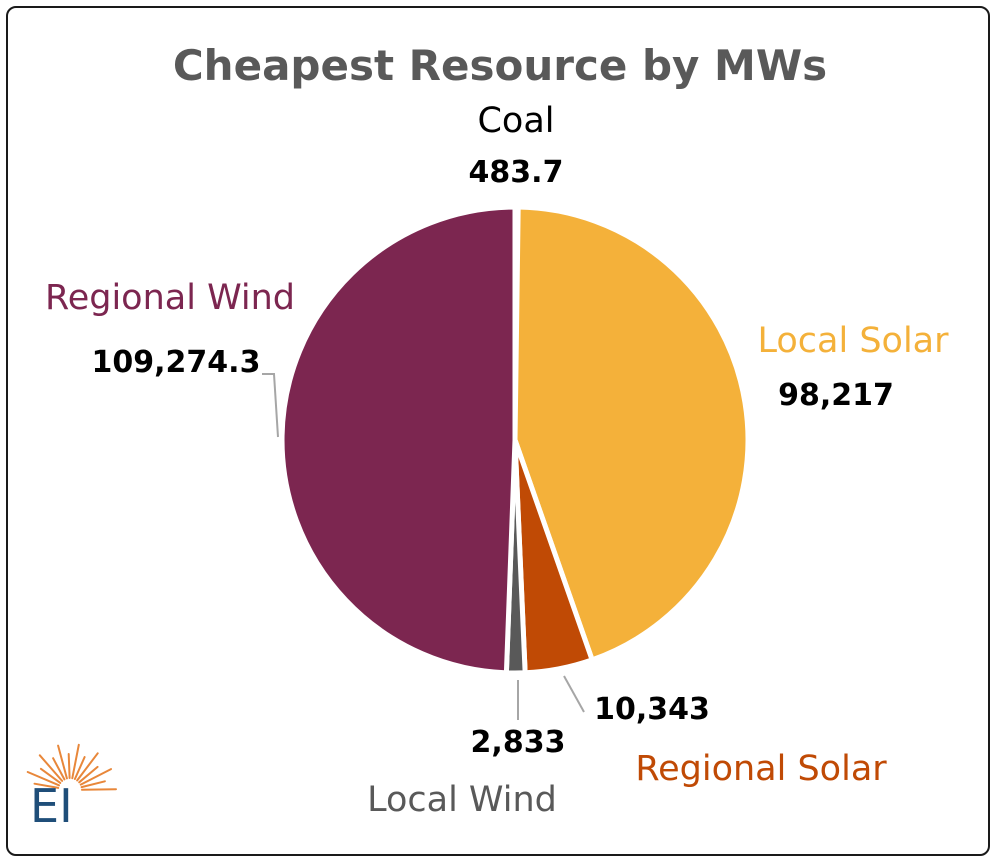  What do you see at coordinates (631, 433) in the screenshot?
I see `pie-slice-local-solar` at bounding box center [631, 433].